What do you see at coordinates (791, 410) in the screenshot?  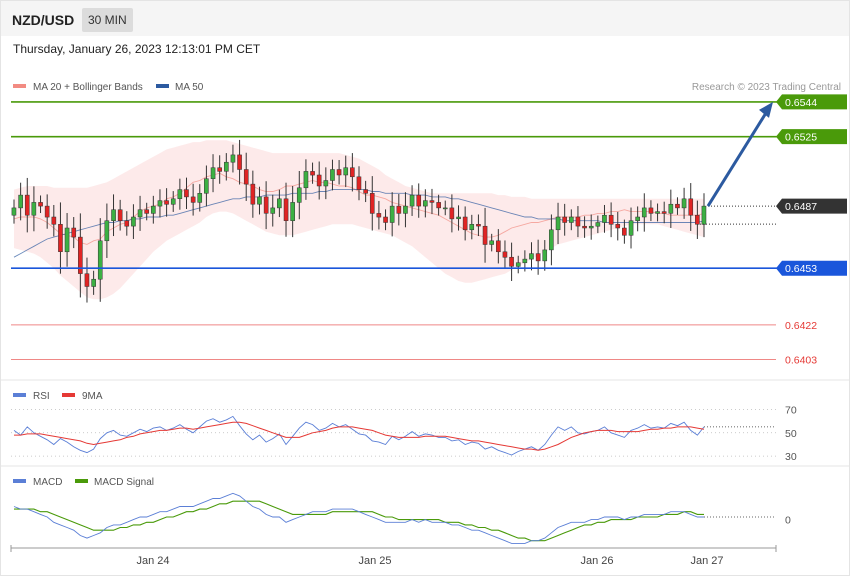 I see `rsi-level-label: 70` at bounding box center [791, 410].